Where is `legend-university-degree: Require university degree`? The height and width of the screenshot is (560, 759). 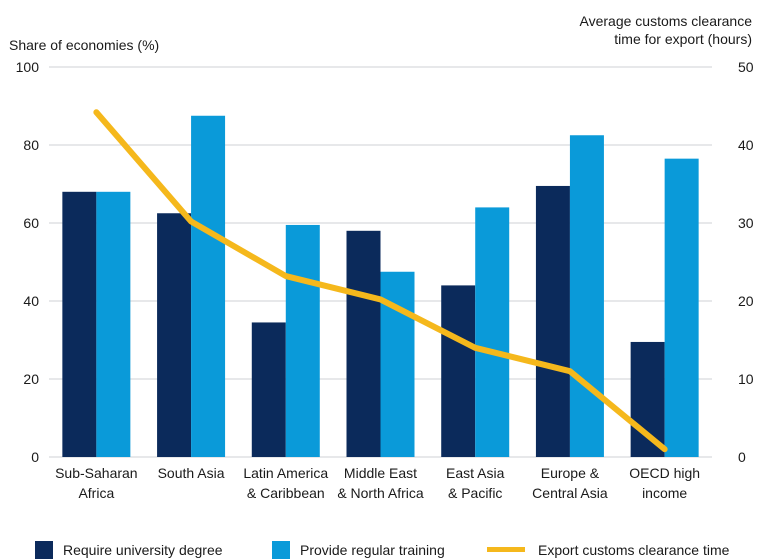 legend-university-degree: Require university degree is located at coordinates (129, 550).